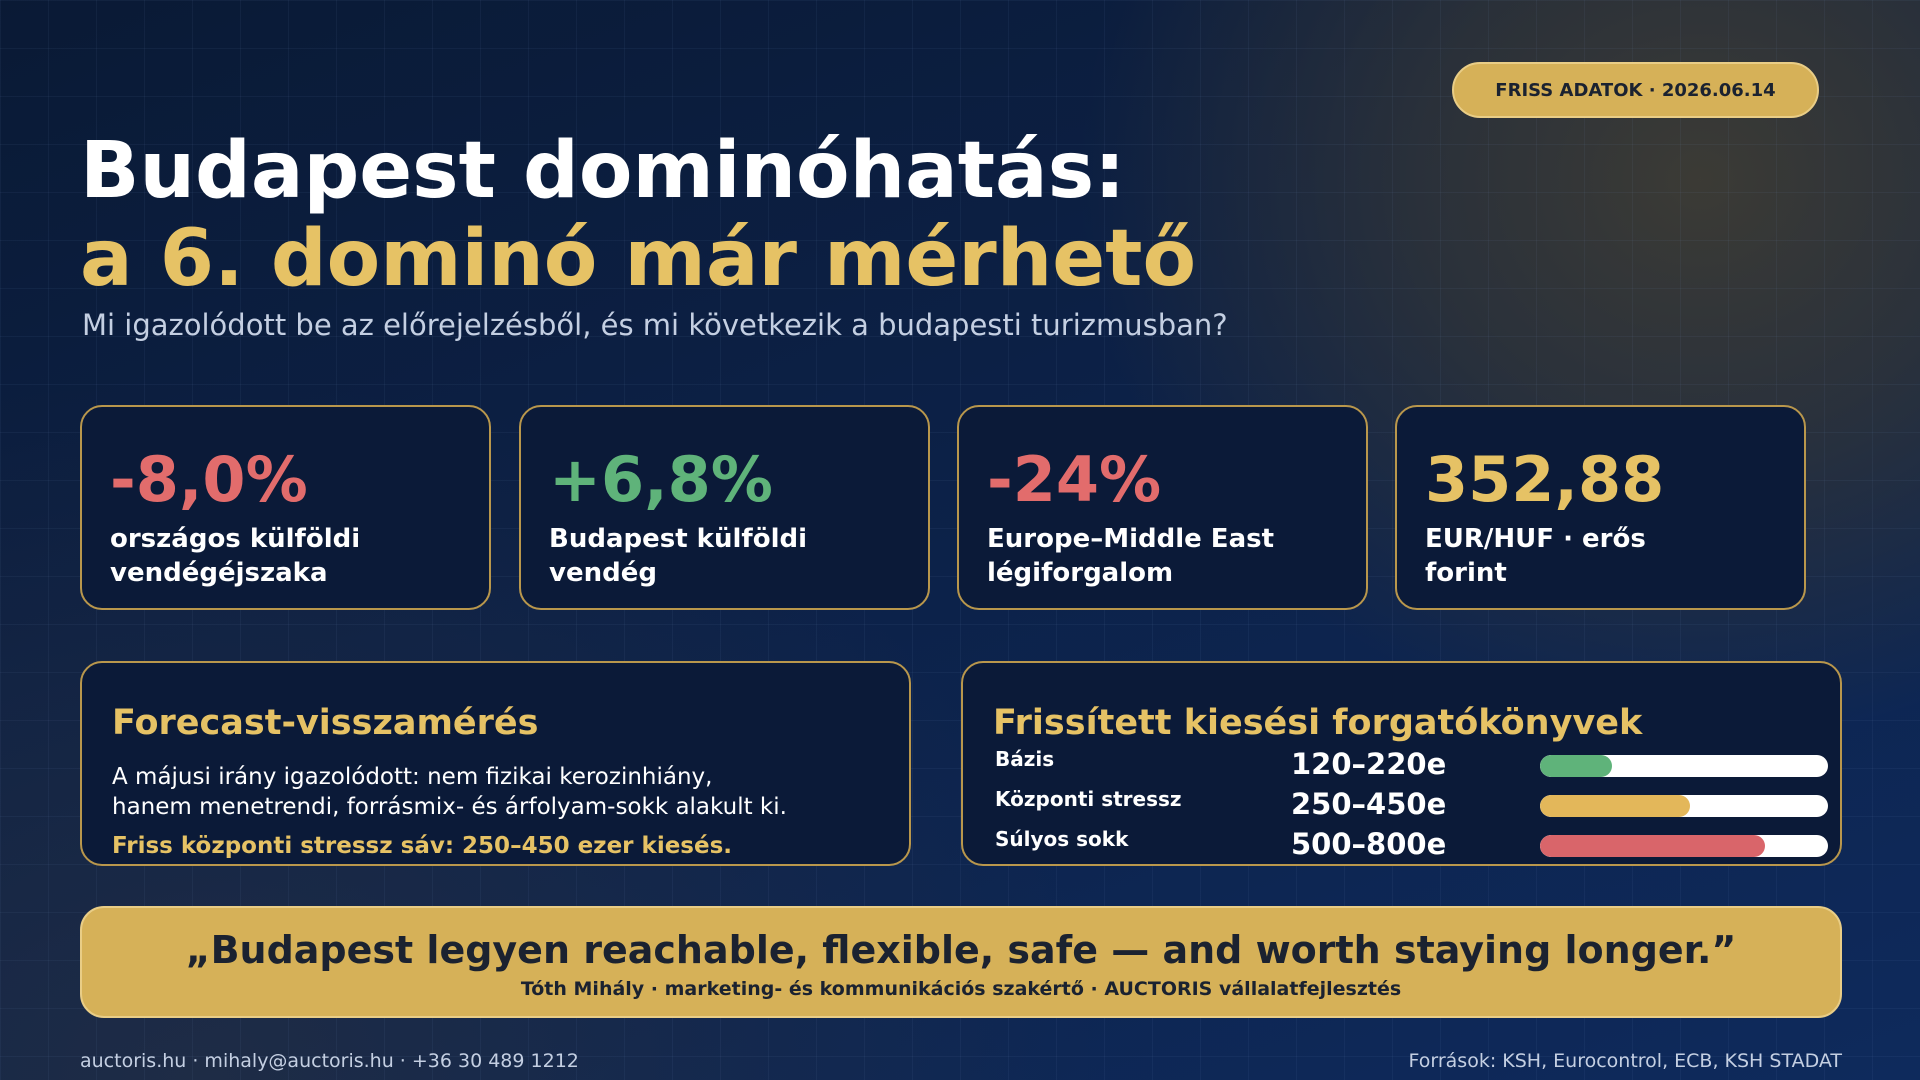 This screenshot has width=1920, height=1080. I want to click on scenario-row-central-stress: Központi stressz 250–450e, so click(1425, 804).